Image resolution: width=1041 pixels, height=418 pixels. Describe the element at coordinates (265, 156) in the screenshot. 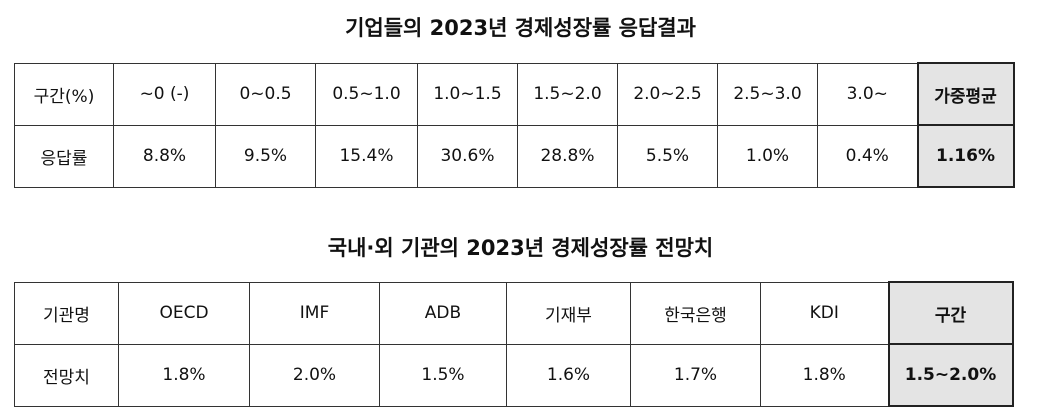

I see `data-cell: 9.5%` at that location.